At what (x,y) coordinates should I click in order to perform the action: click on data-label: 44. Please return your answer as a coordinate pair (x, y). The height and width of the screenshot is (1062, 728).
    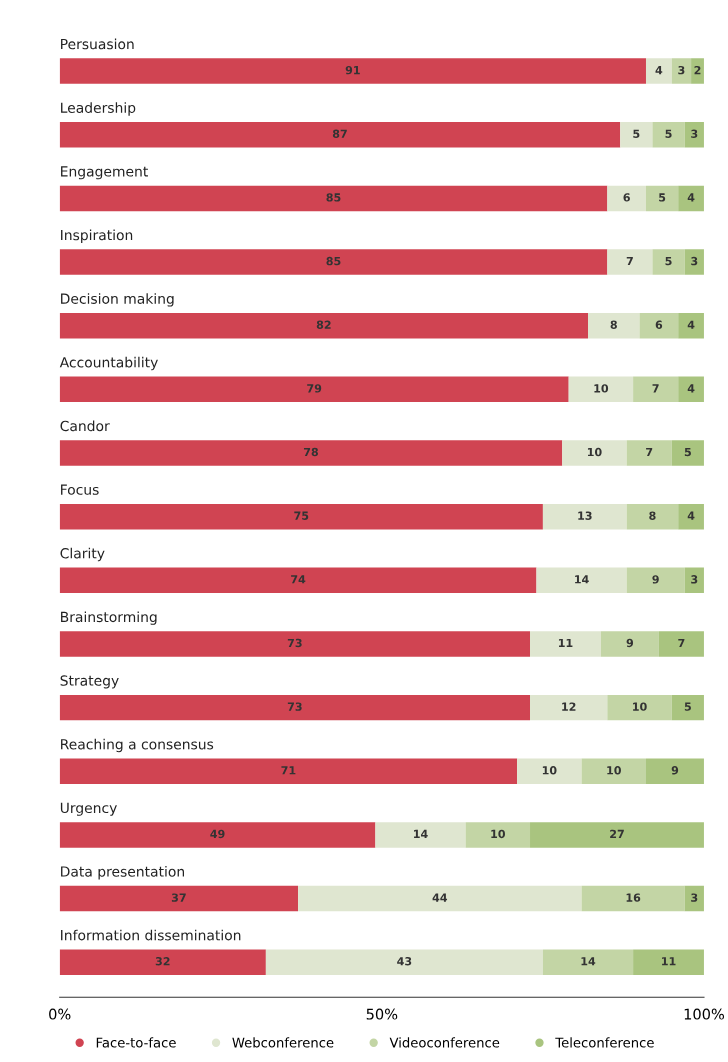
    Looking at the image, I should click on (440, 897).